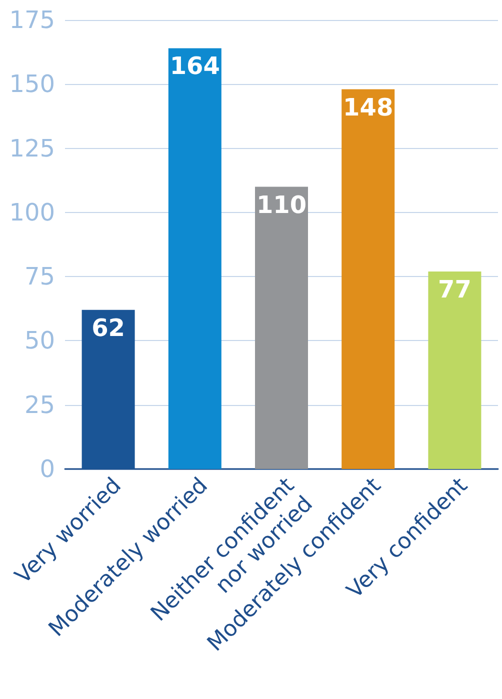 The width and height of the screenshot is (502, 699). Describe the element at coordinates (39, 340) in the screenshot. I see `y-tick-label: 50` at that location.